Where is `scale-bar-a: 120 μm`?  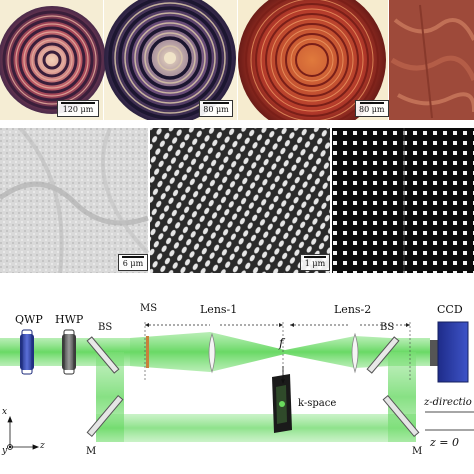 scale-bar-a: 120 μm is located at coordinates (78, 108).